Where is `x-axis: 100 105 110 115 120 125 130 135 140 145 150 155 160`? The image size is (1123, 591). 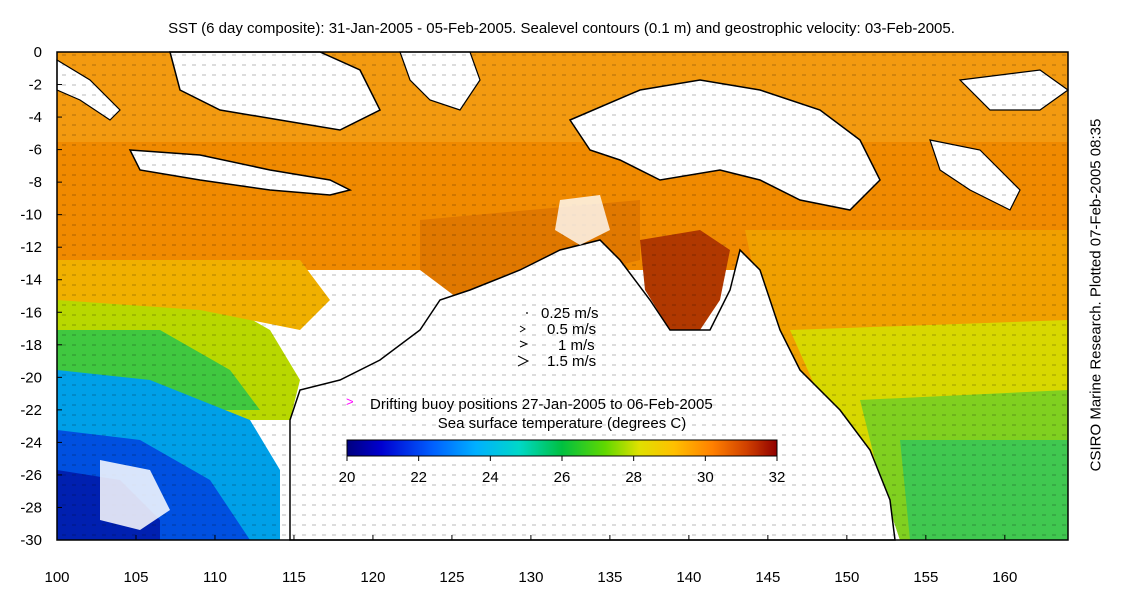 x-axis: 100 105 110 115 120 125 130 135 140 145 150 155 160 is located at coordinates (530, 560).